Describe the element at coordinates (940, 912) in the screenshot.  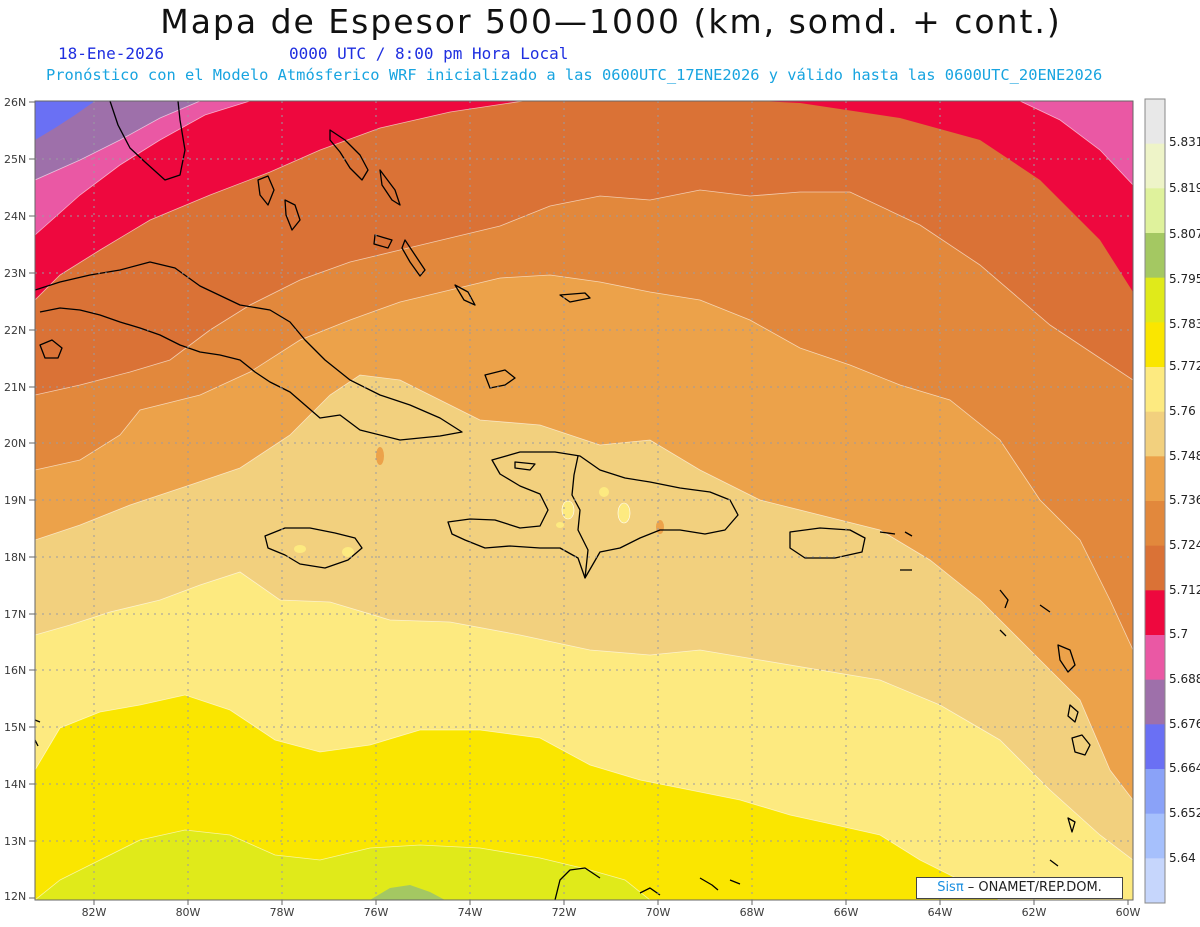
I see `lon-label: 64W` at that location.